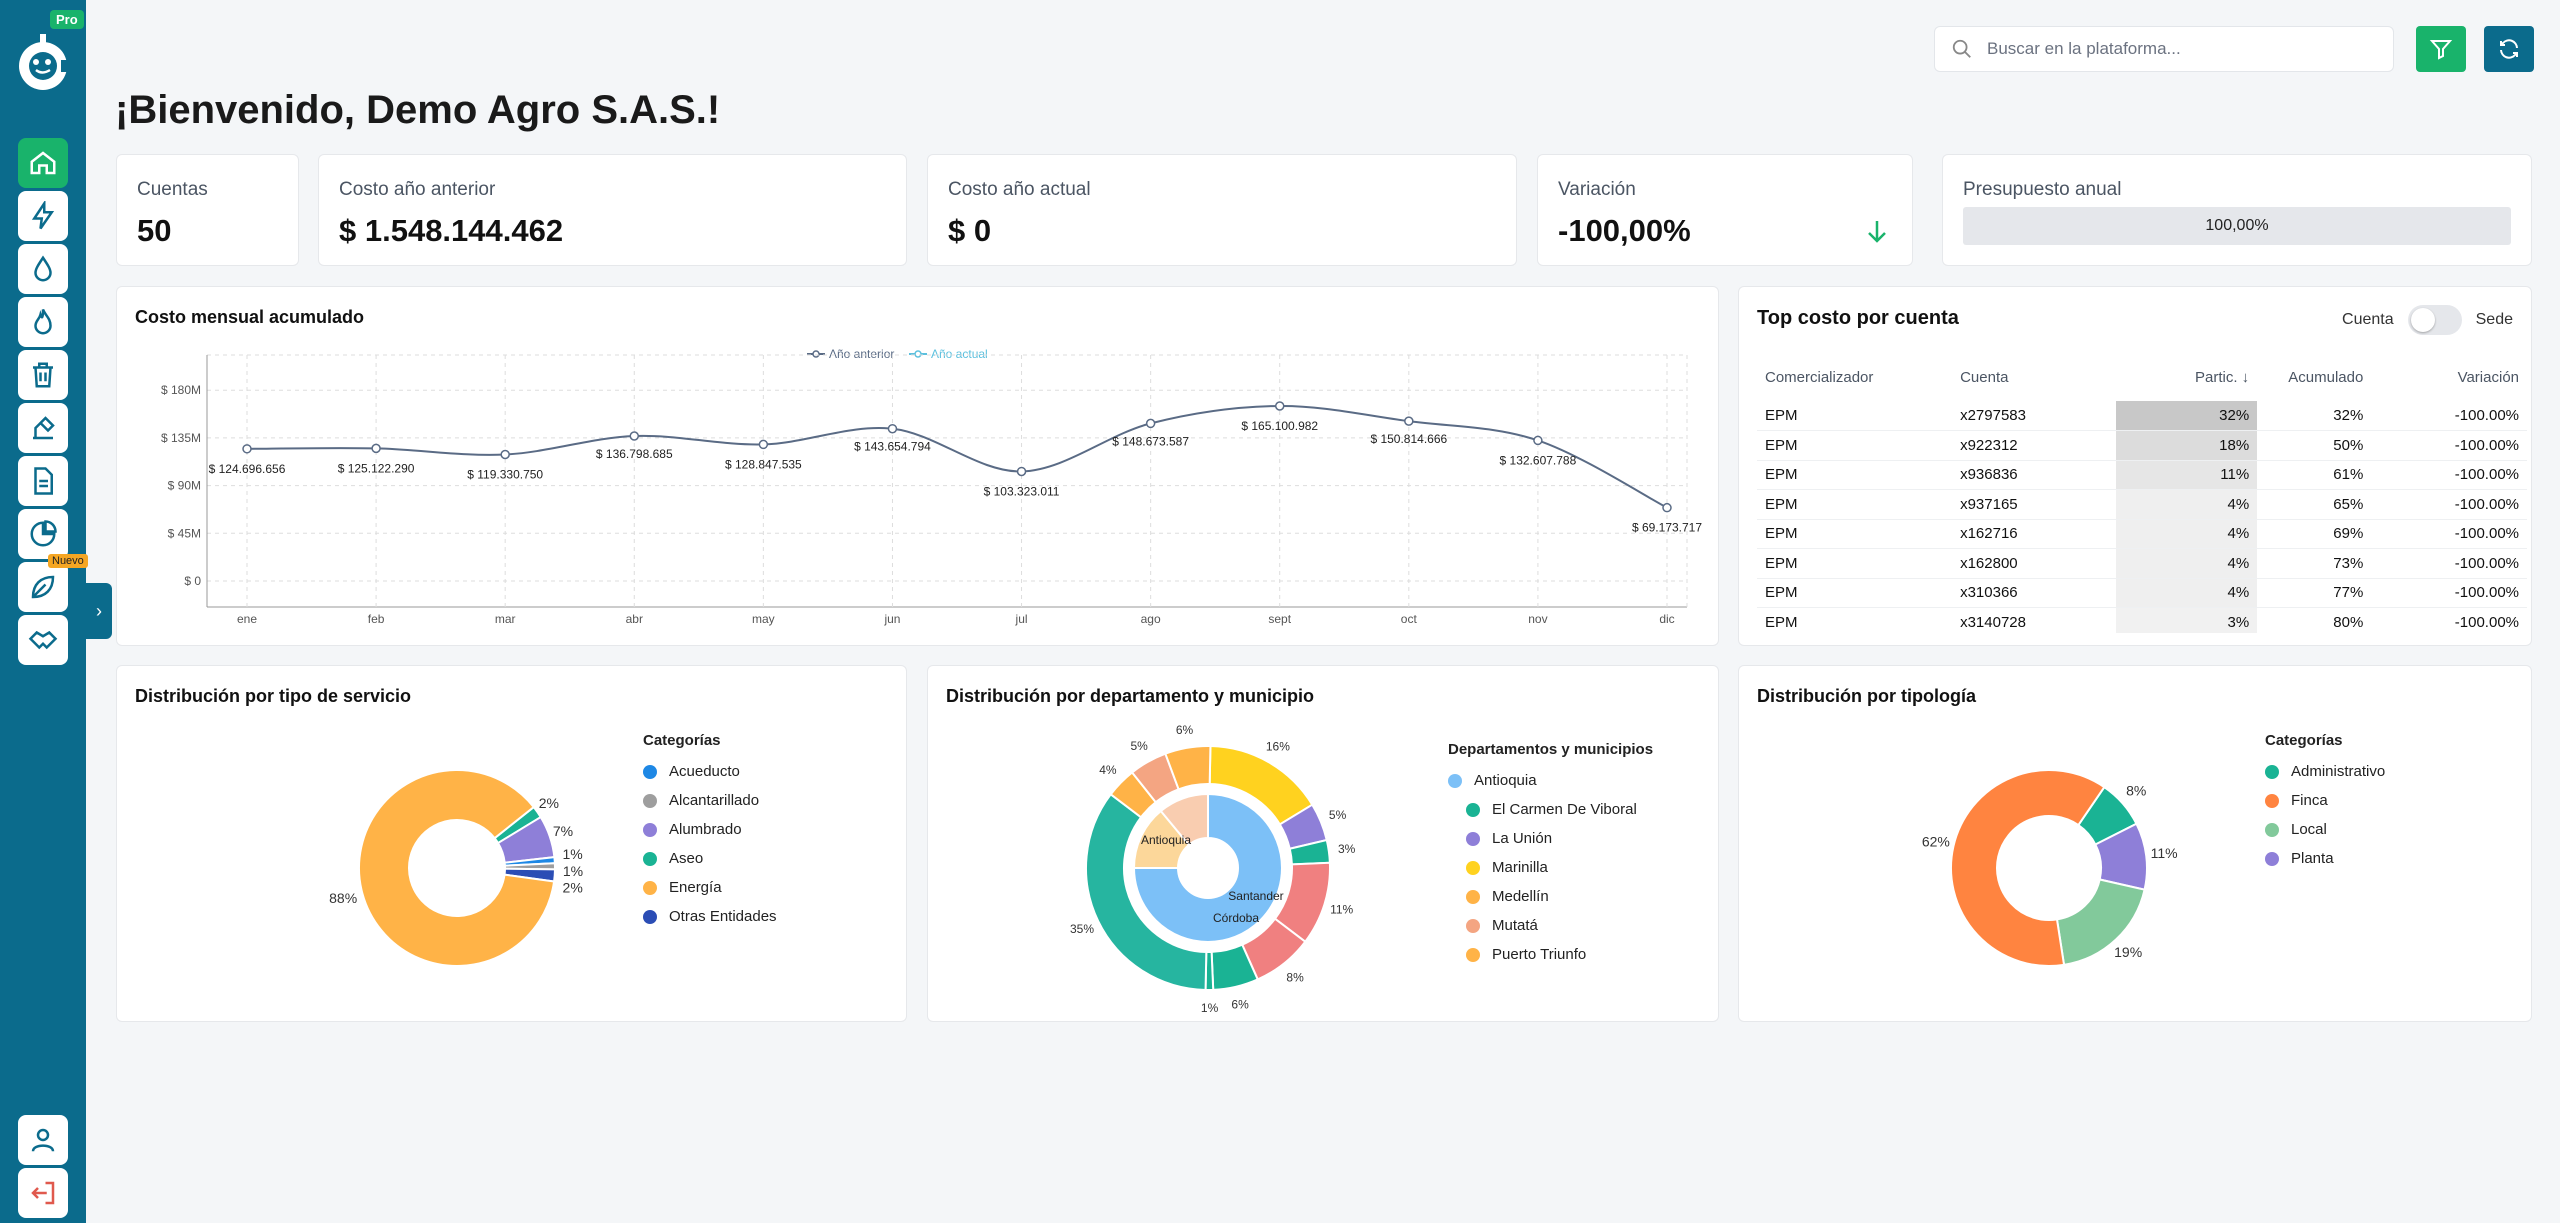  I want to click on legend-item: Marinilla, so click(1578, 867).